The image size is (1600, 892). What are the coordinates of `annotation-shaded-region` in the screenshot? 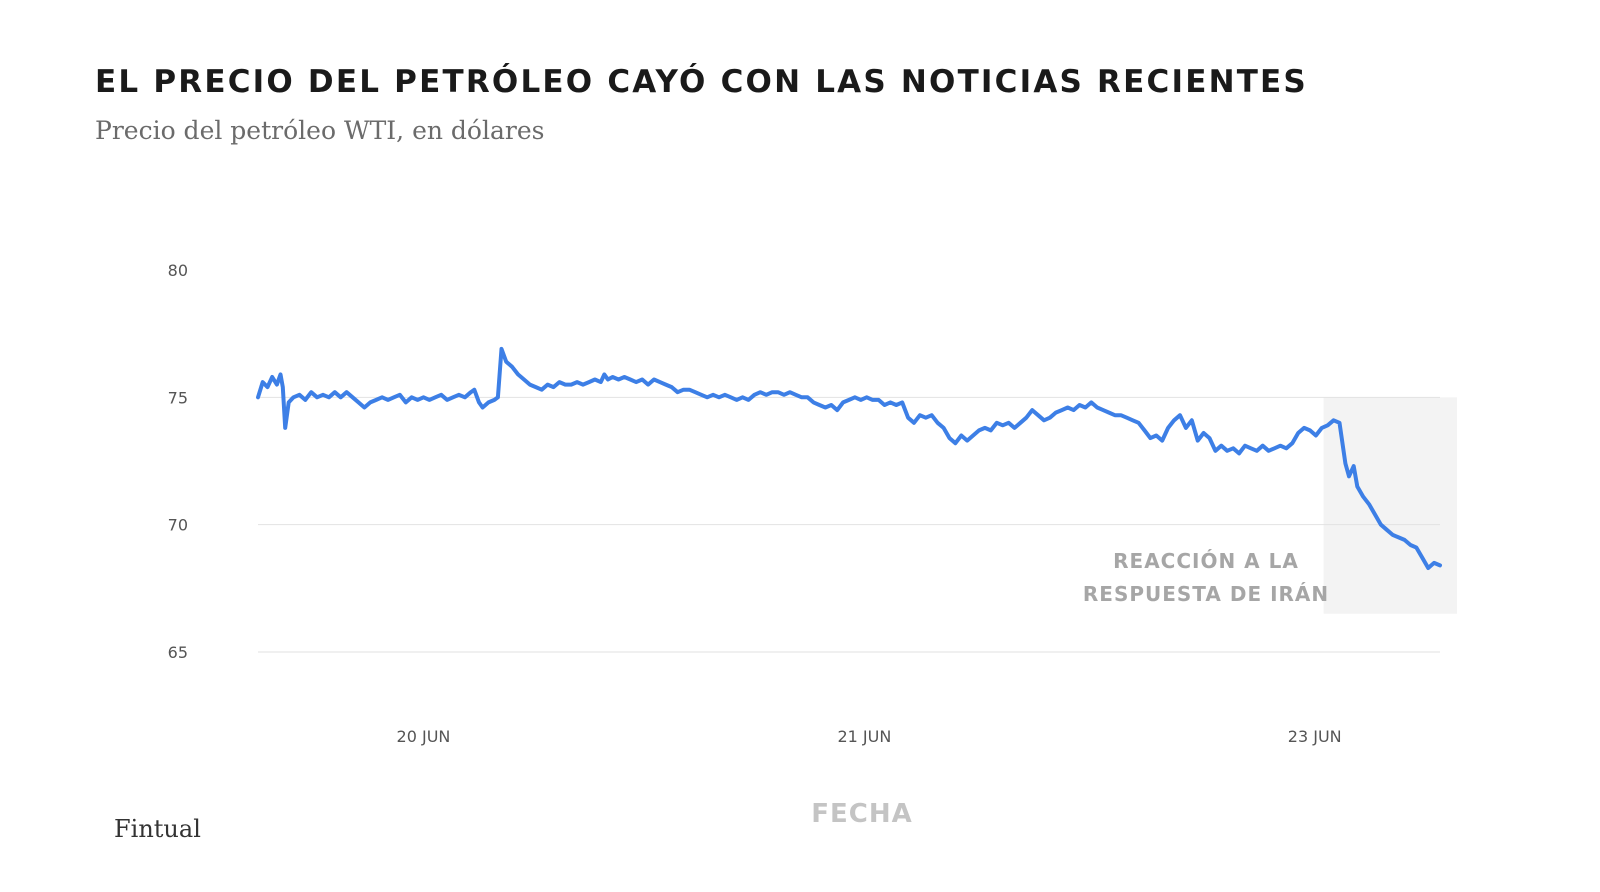 It's located at (1390, 505).